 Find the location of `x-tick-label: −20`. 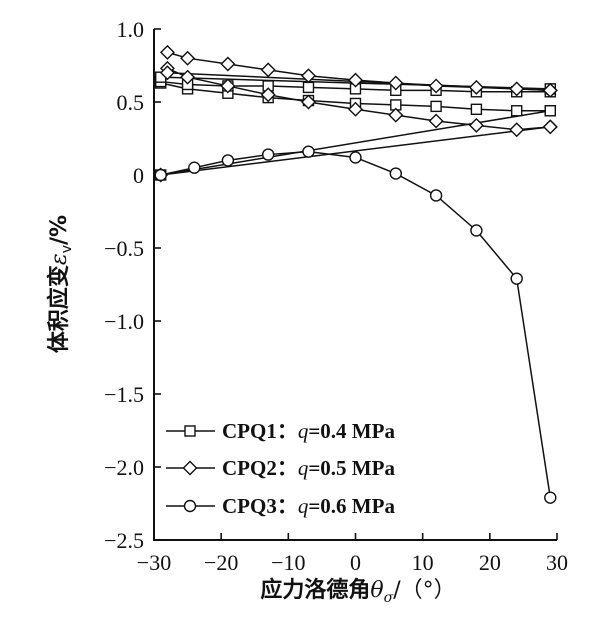

x-tick-label: −20 is located at coordinates (221, 562).